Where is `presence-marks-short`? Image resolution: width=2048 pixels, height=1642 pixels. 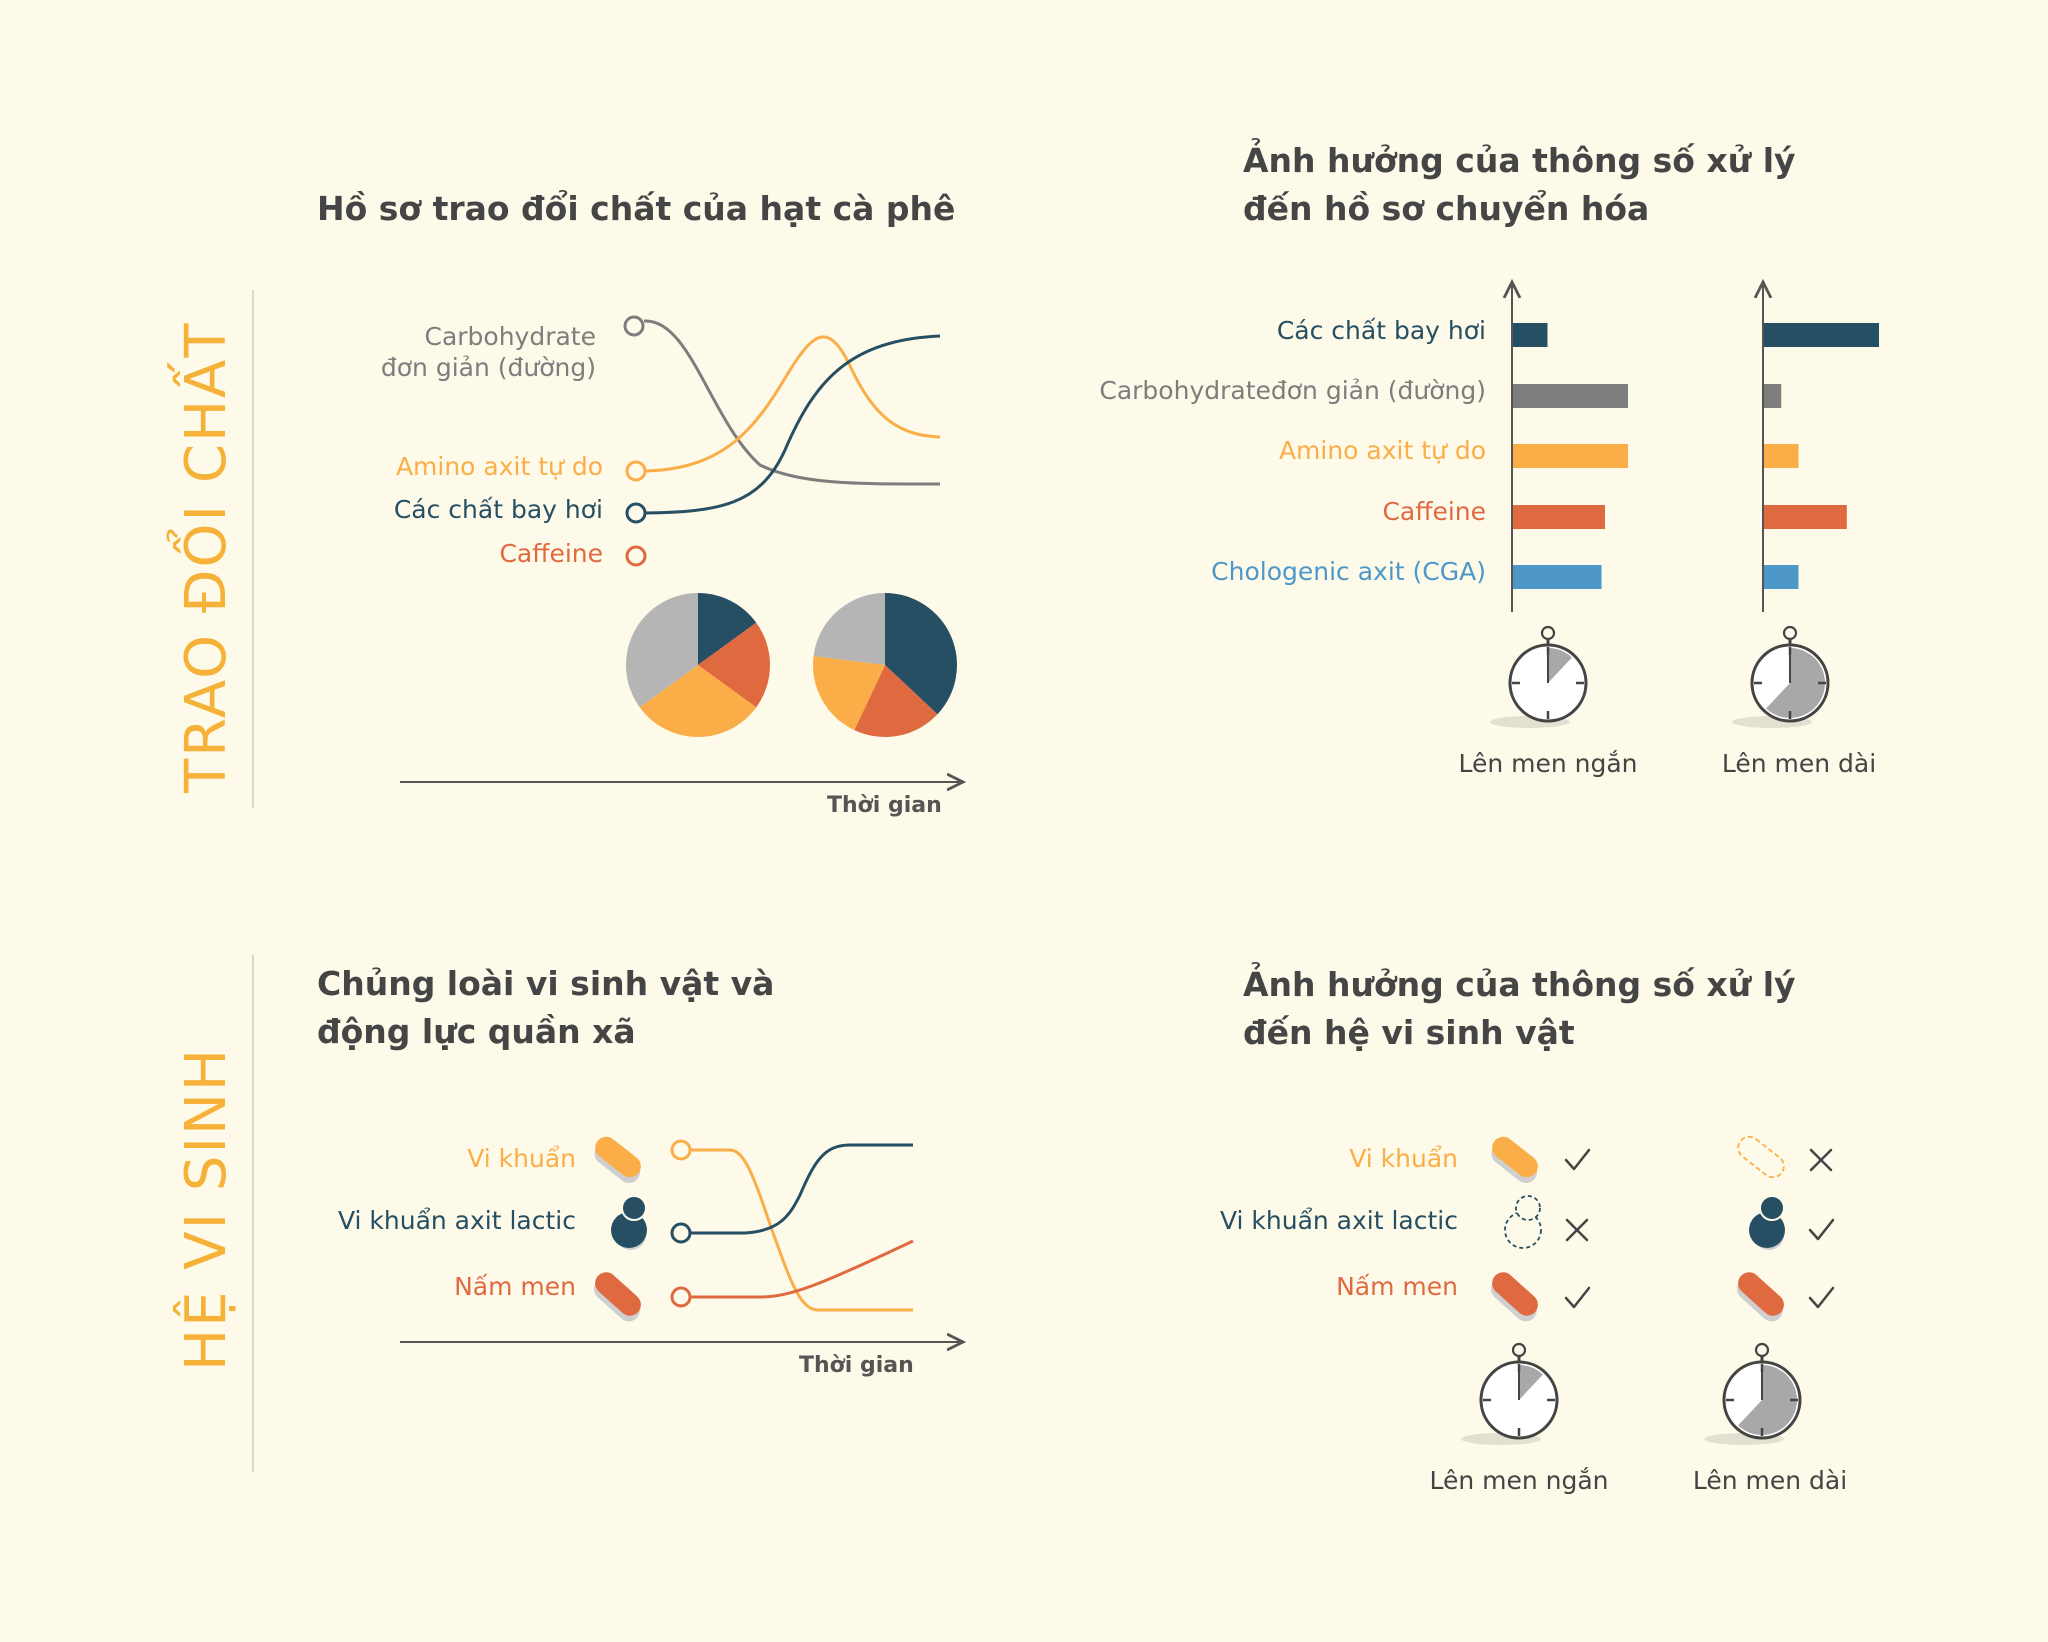
presence-marks-short is located at coordinates (1577, 1228).